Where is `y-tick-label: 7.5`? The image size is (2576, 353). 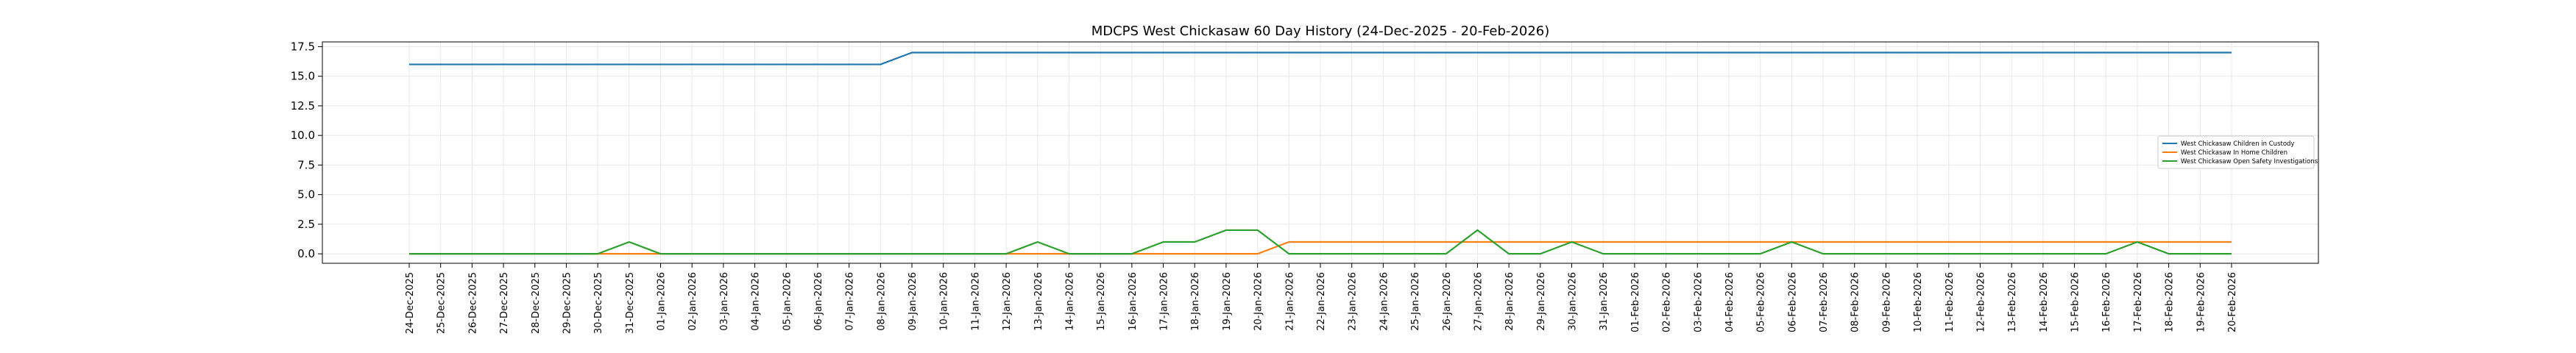 y-tick-label: 7.5 is located at coordinates (306, 165).